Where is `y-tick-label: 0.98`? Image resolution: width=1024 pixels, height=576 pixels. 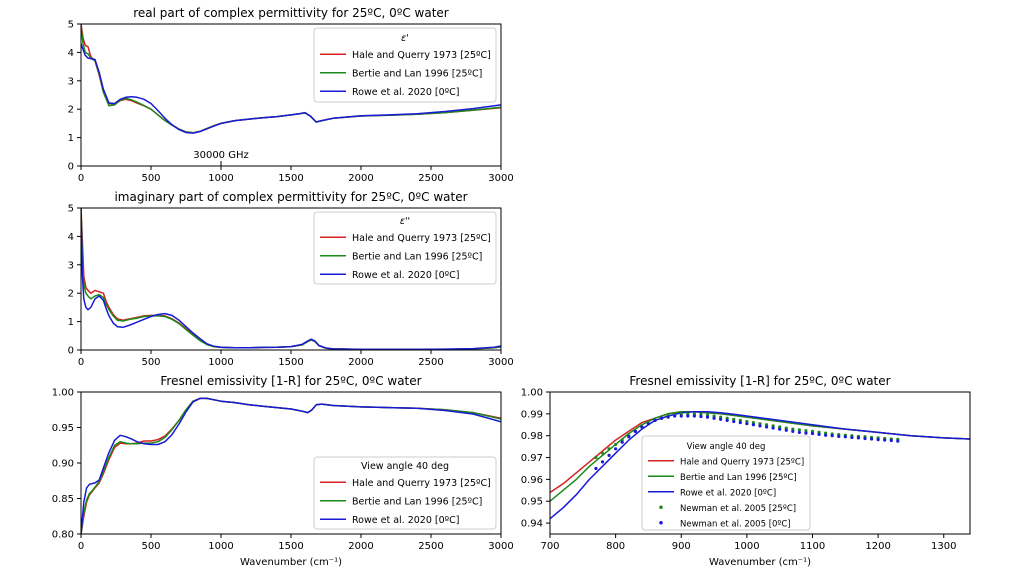 y-tick-label: 0.98 is located at coordinates (532, 436).